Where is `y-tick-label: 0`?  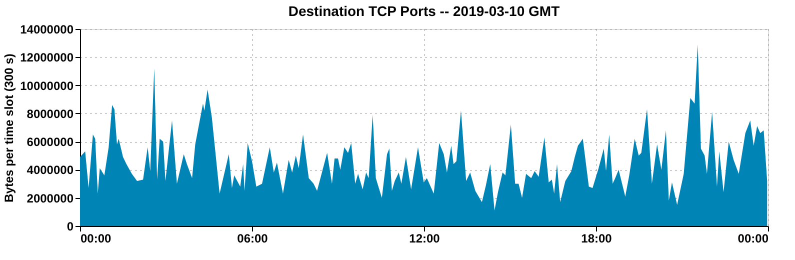 y-tick-label: 0 is located at coordinates (70, 227).